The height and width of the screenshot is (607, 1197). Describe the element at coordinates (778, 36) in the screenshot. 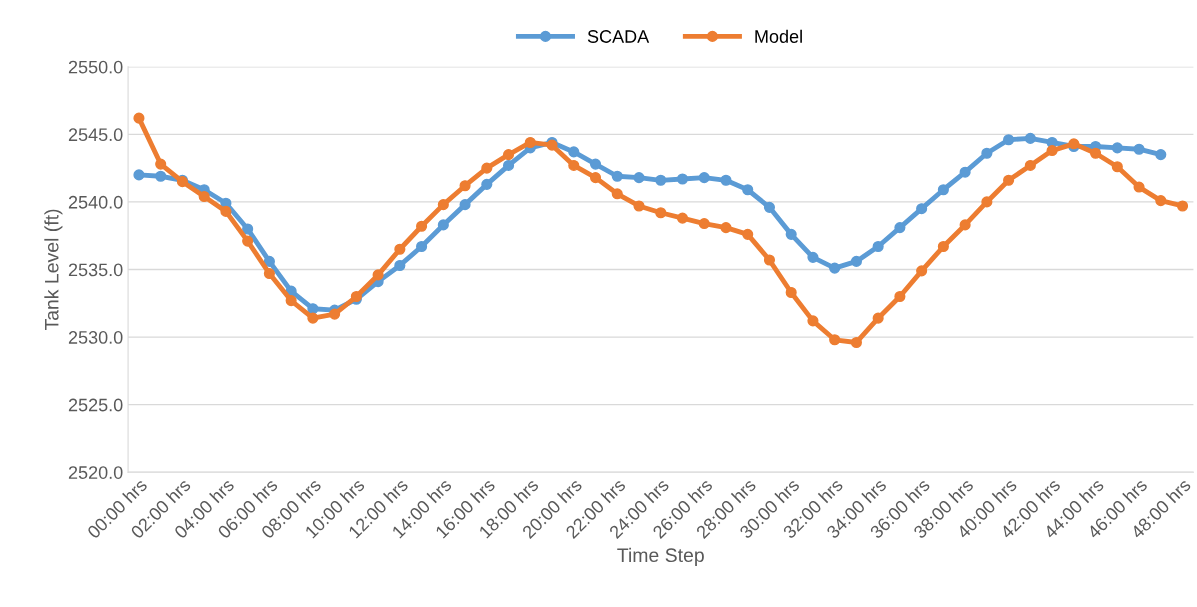

I see `legend-label: Model` at that location.